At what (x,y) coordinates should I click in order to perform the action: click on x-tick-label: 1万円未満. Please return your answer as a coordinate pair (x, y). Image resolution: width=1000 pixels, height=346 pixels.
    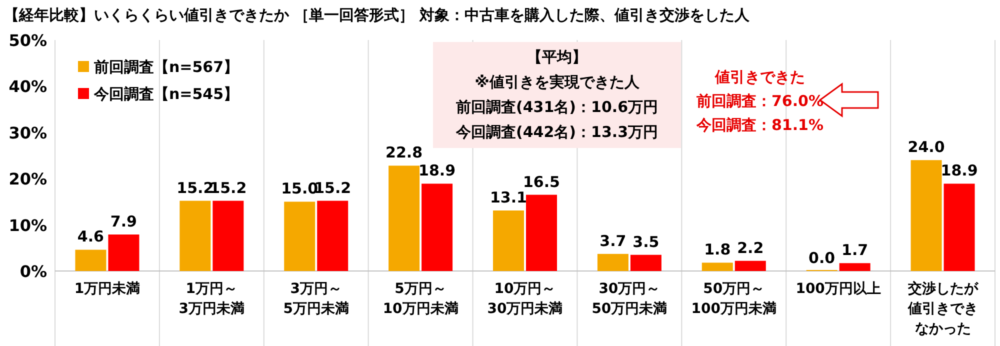
    Looking at the image, I should click on (107, 289).